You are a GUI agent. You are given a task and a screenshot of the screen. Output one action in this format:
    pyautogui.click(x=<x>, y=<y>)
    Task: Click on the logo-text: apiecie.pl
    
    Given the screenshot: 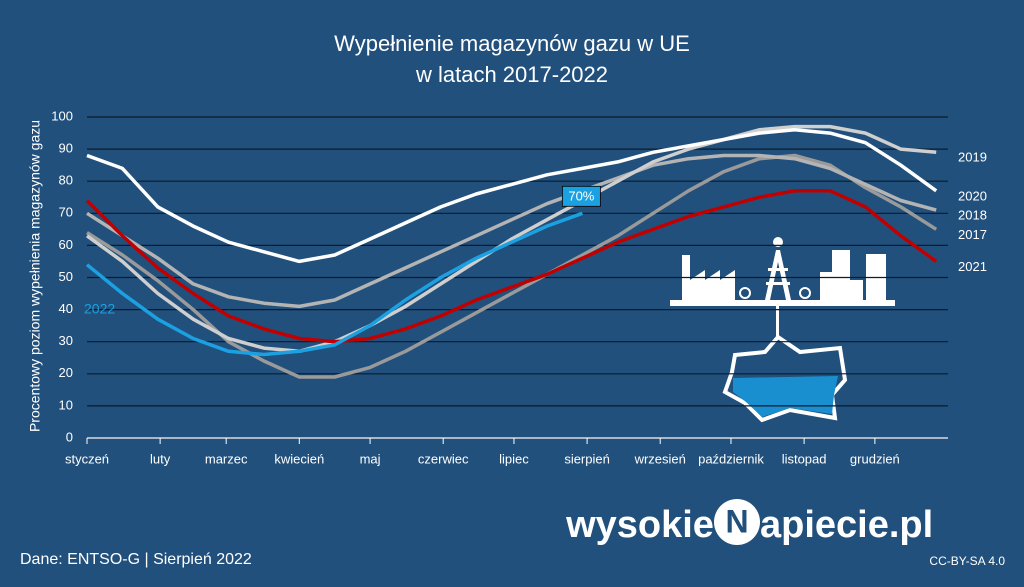 What is the action you would take?
    pyautogui.click(x=846, y=525)
    